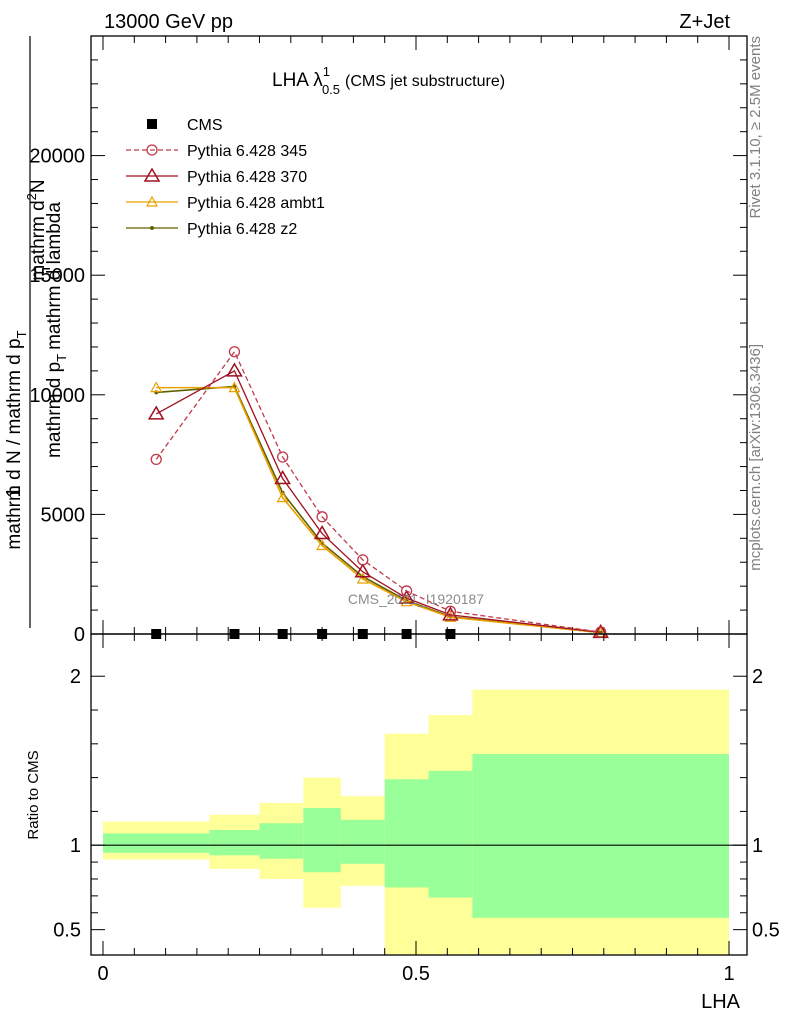  I want to click on ylabel-num-sup: 2, so click(31, 196).